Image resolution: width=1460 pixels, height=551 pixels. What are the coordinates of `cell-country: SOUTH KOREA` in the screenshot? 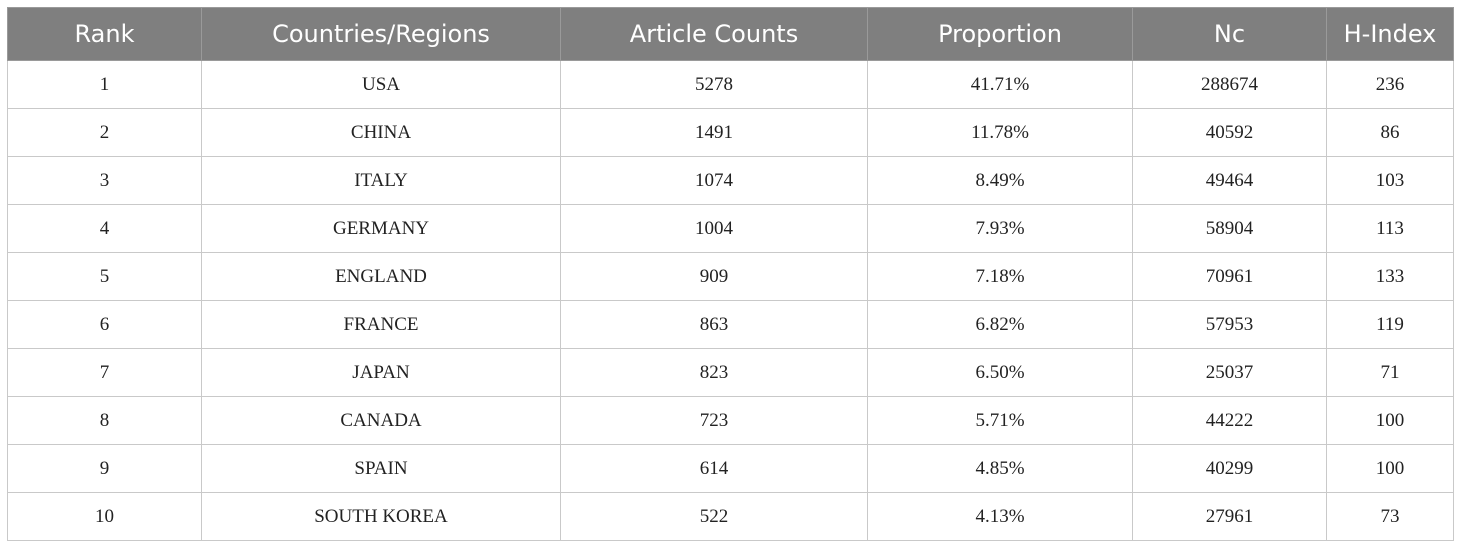 It's located at (381, 517).